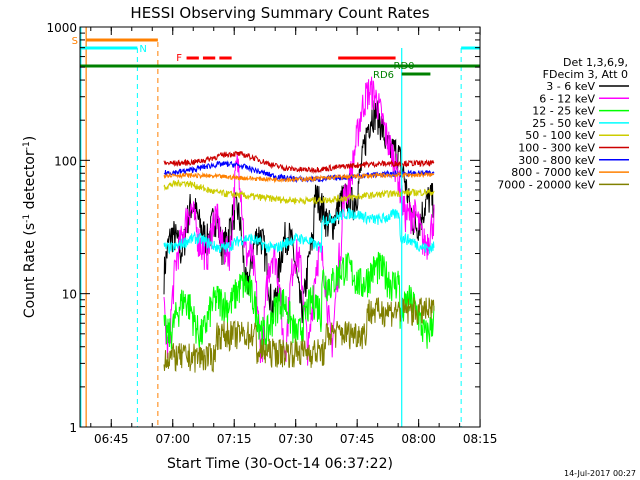 Image resolution: width=640 pixels, height=480 pixels. I want to click on x-tick-label: 08:00, so click(418, 439).